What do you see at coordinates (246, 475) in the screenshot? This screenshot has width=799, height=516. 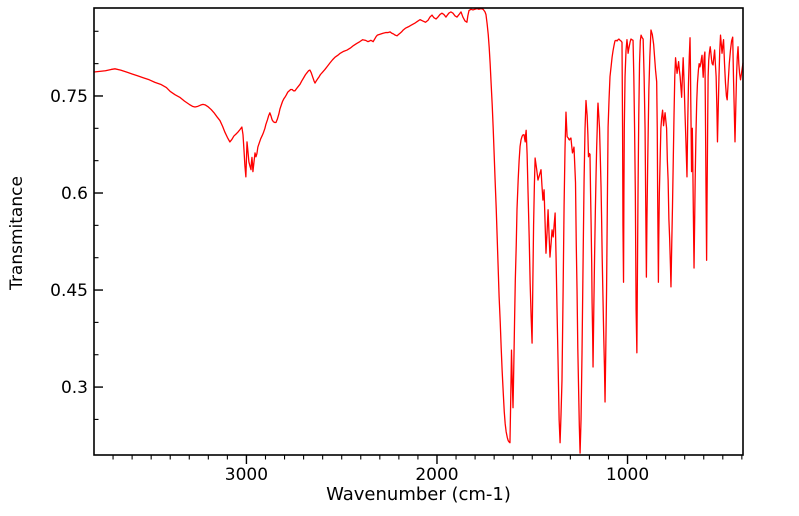 I see `x-tick-label: 3000` at bounding box center [246, 475].